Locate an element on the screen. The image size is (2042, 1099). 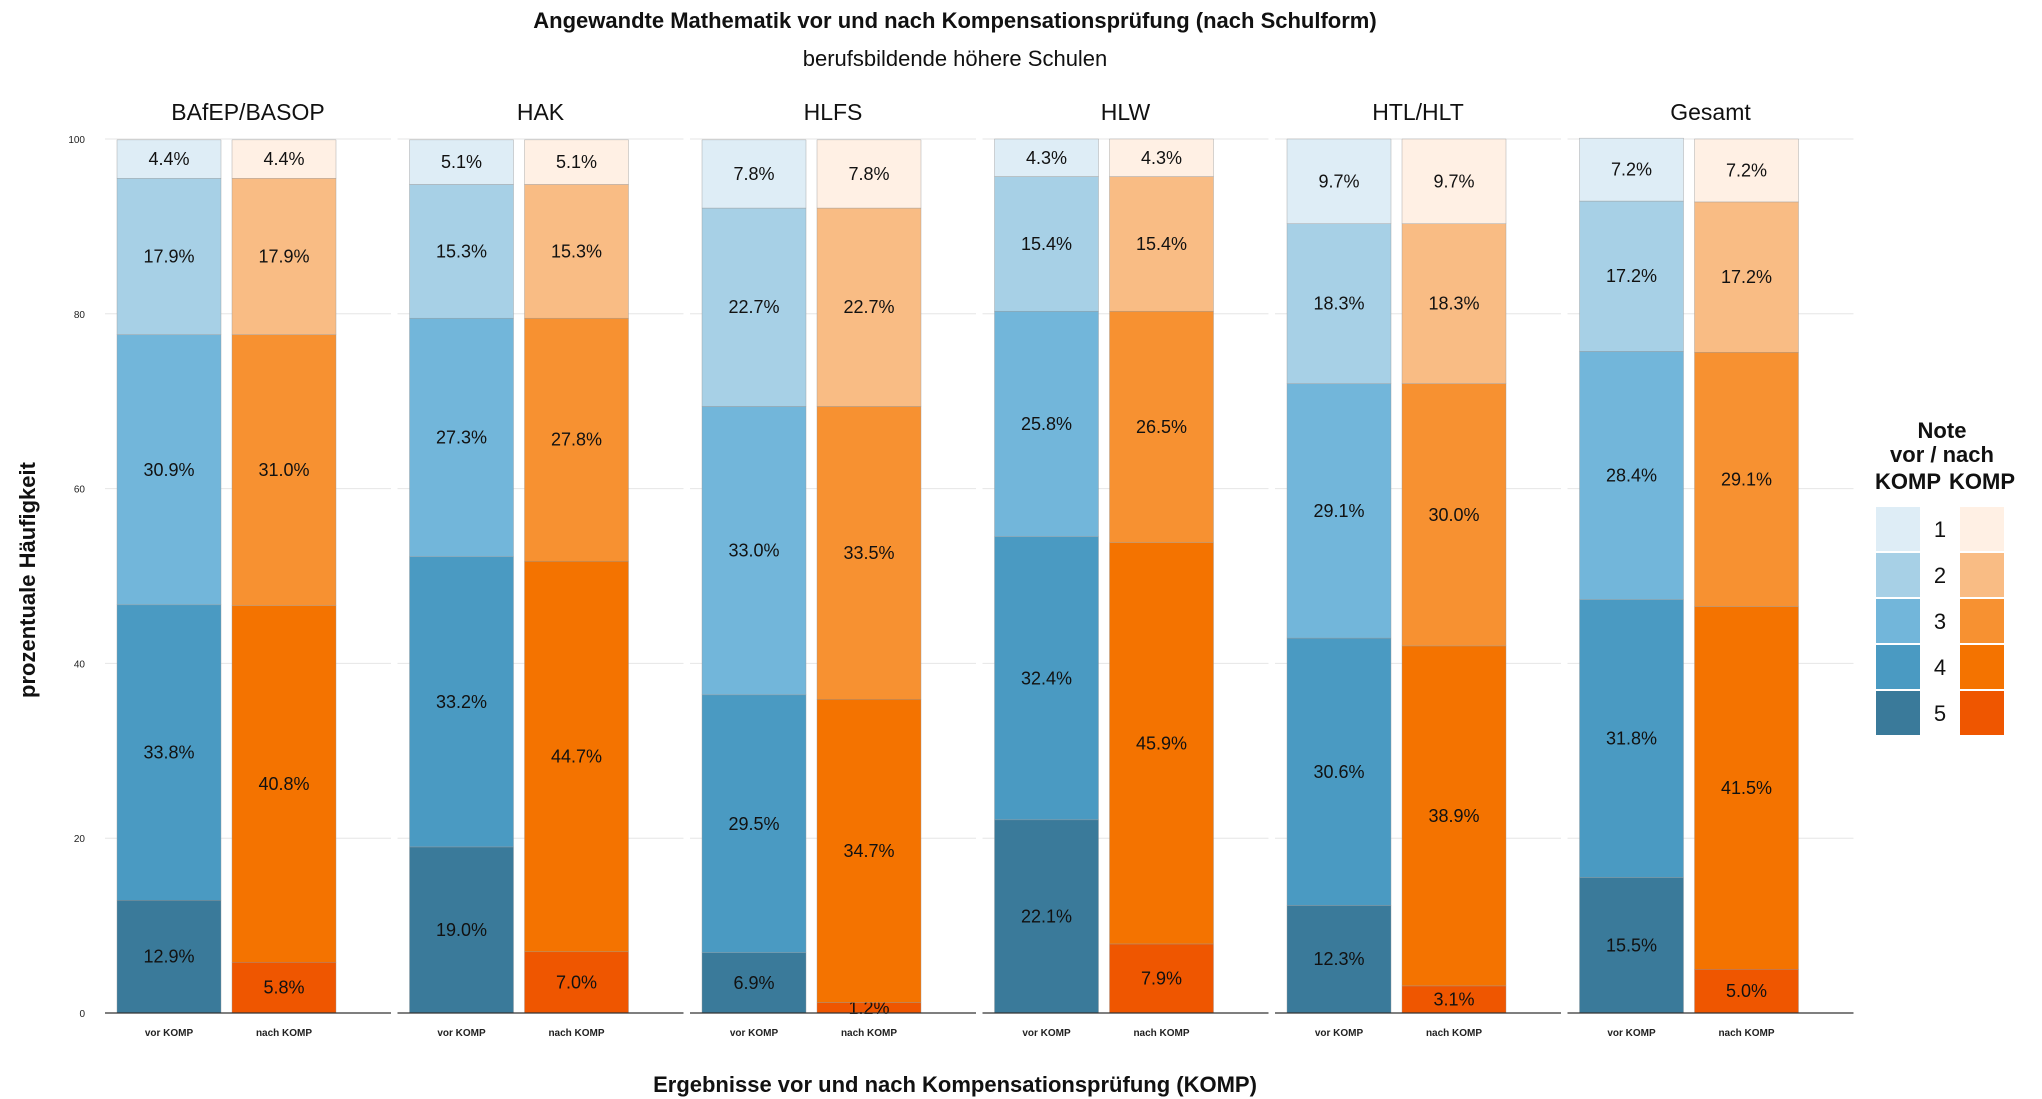
legend-grade-label: 3 is located at coordinates (1940, 621).